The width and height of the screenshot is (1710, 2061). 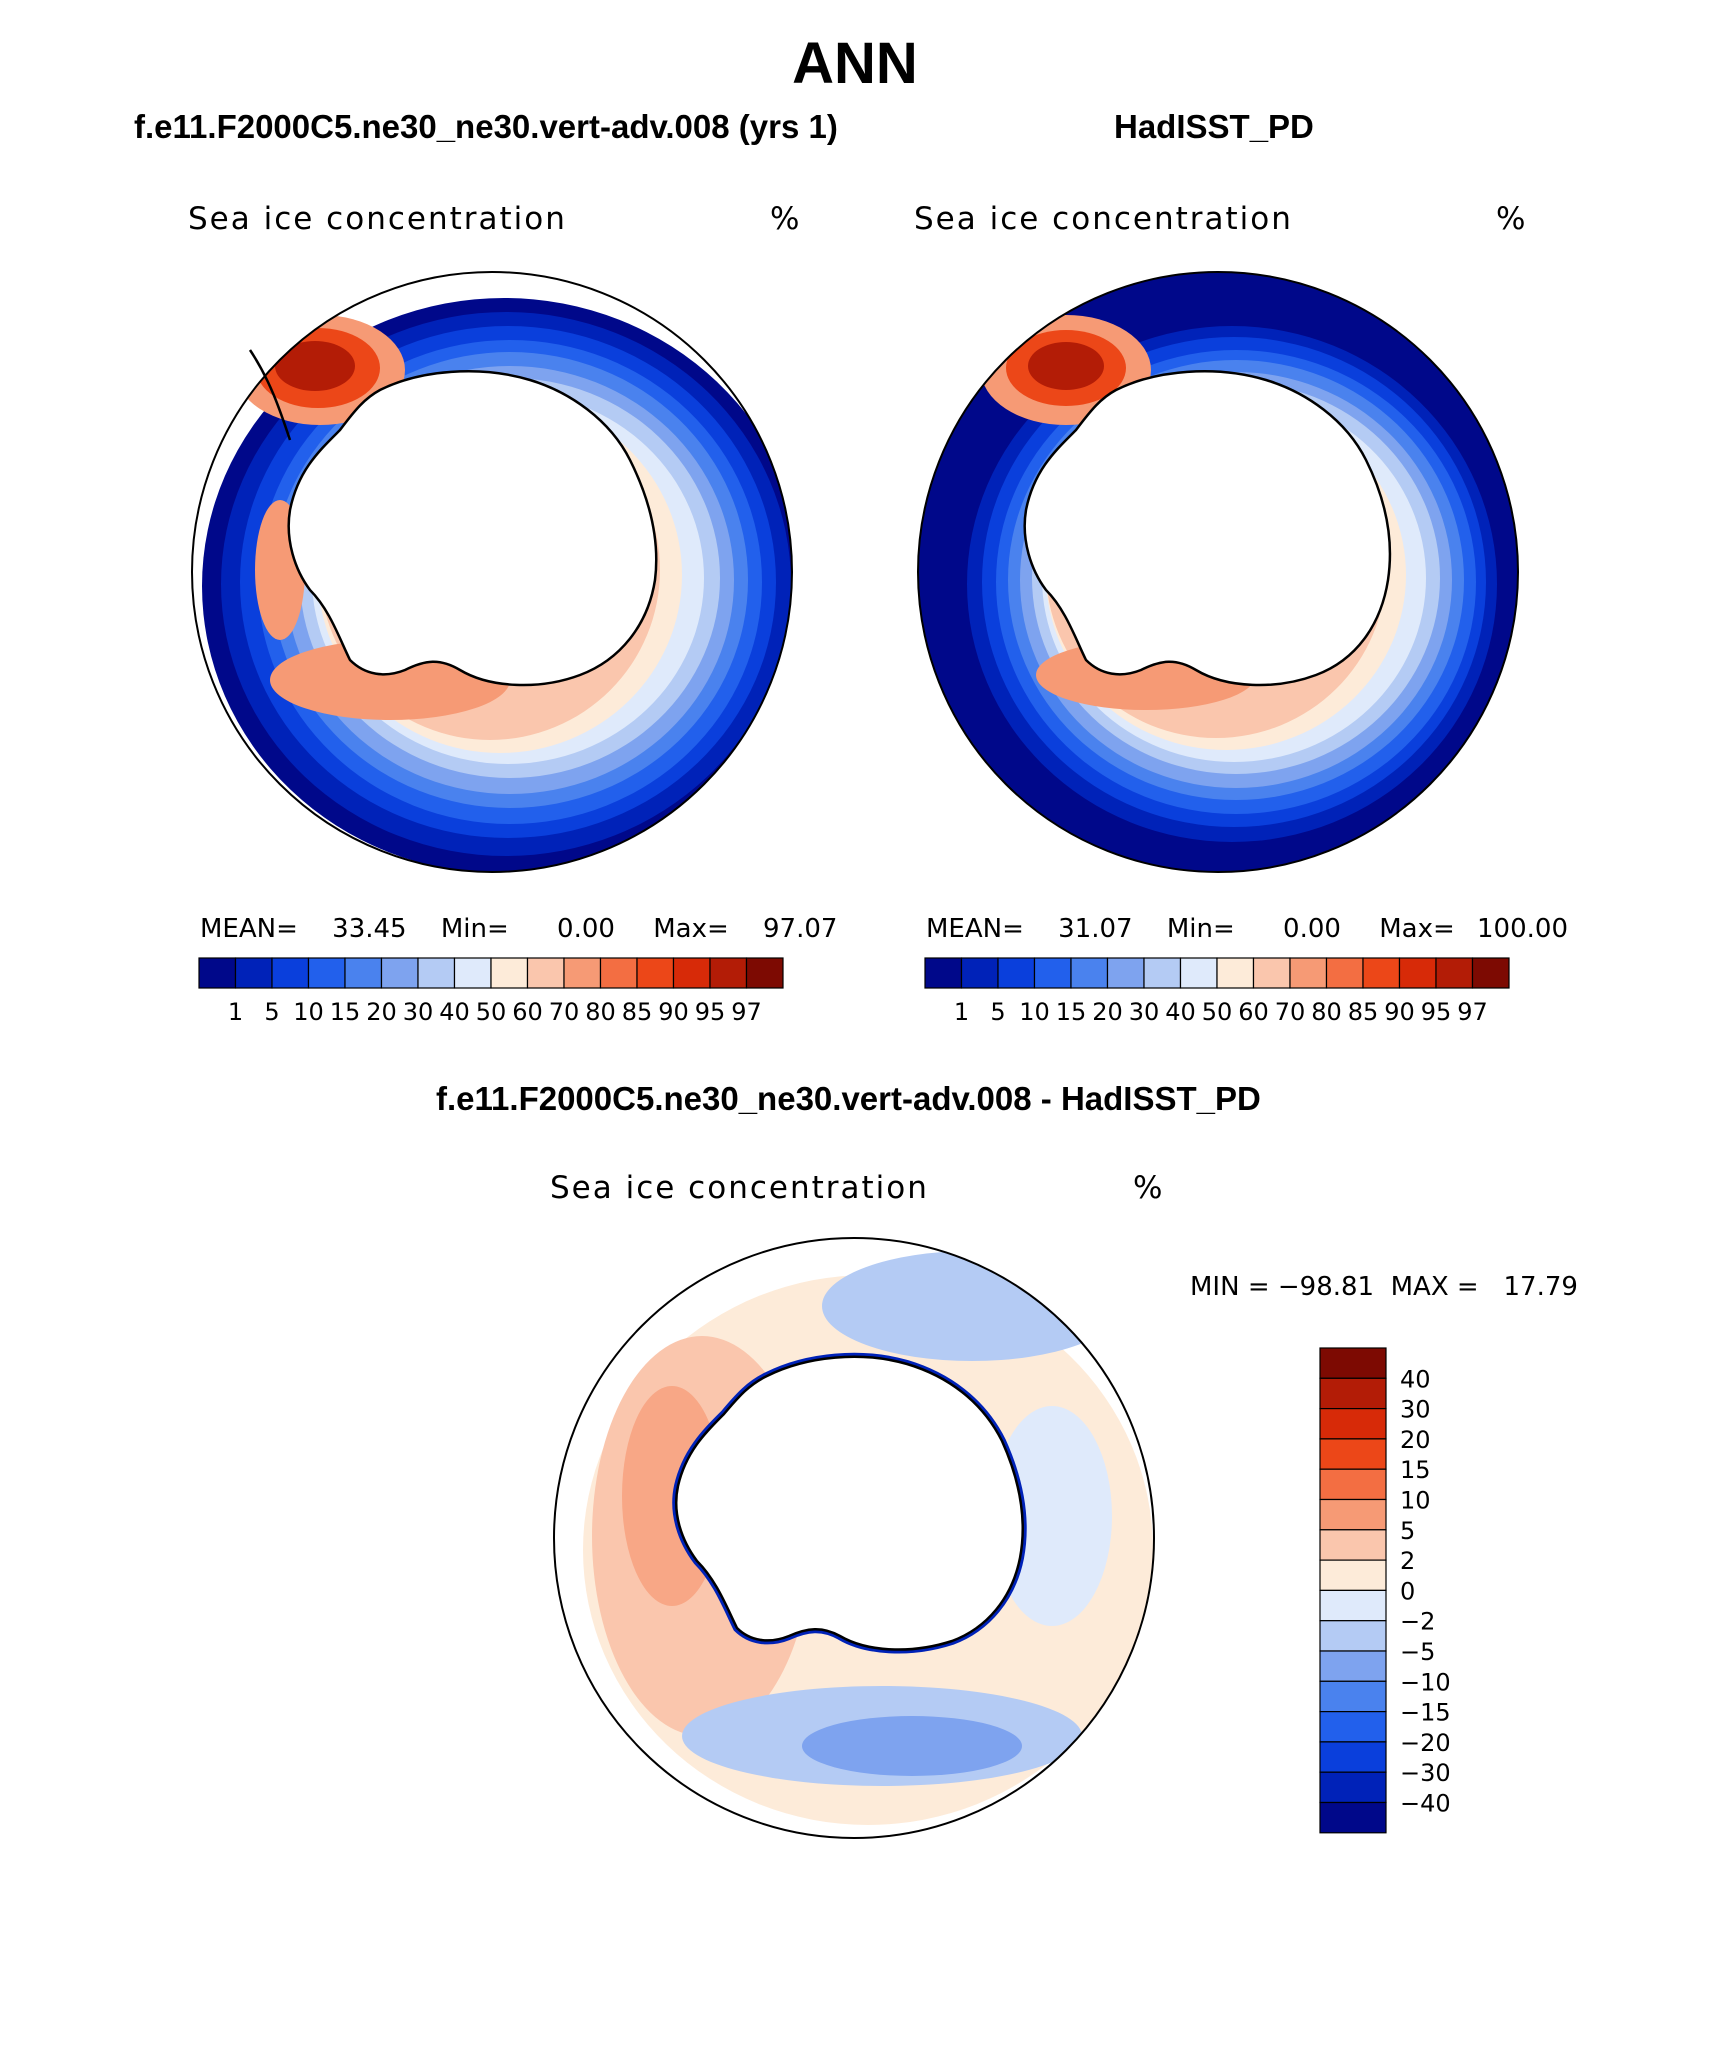 I want to click on map-model, so click(x=492, y=572).